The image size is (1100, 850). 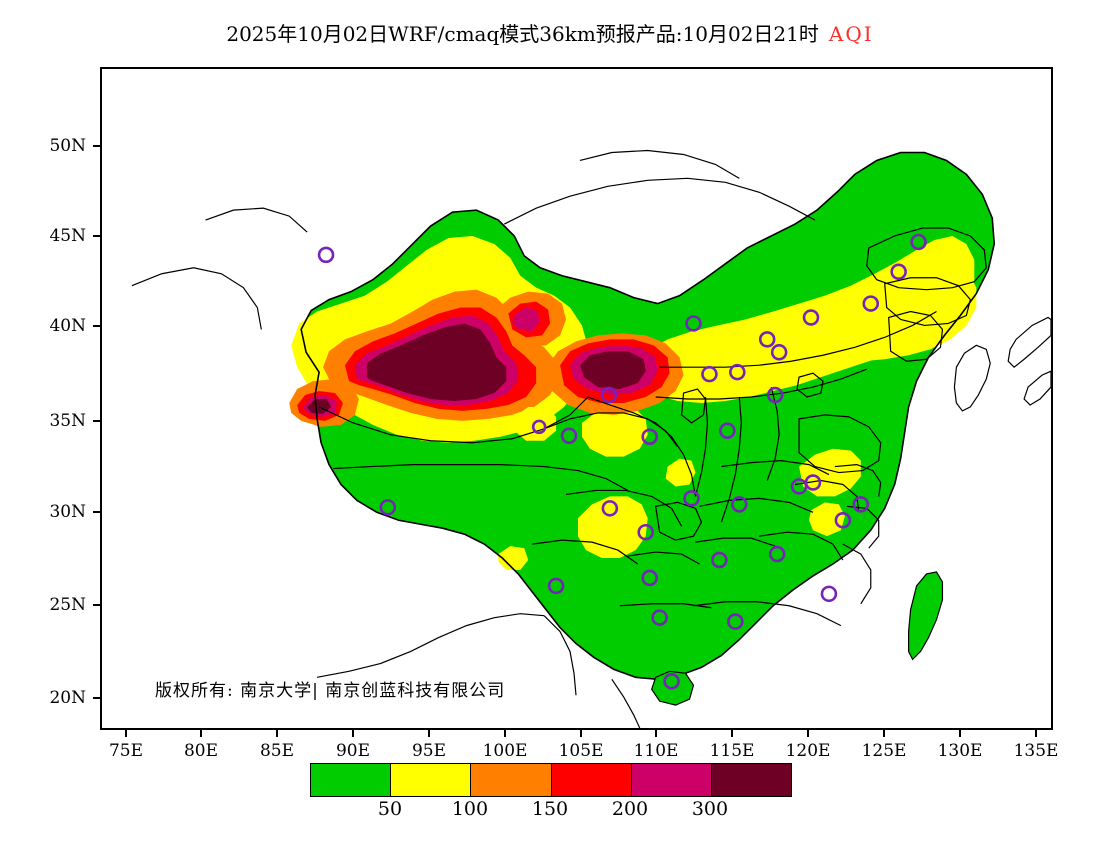 What do you see at coordinates (701, 446) in the screenshot?
I see `border-shanxi` at bounding box center [701, 446].